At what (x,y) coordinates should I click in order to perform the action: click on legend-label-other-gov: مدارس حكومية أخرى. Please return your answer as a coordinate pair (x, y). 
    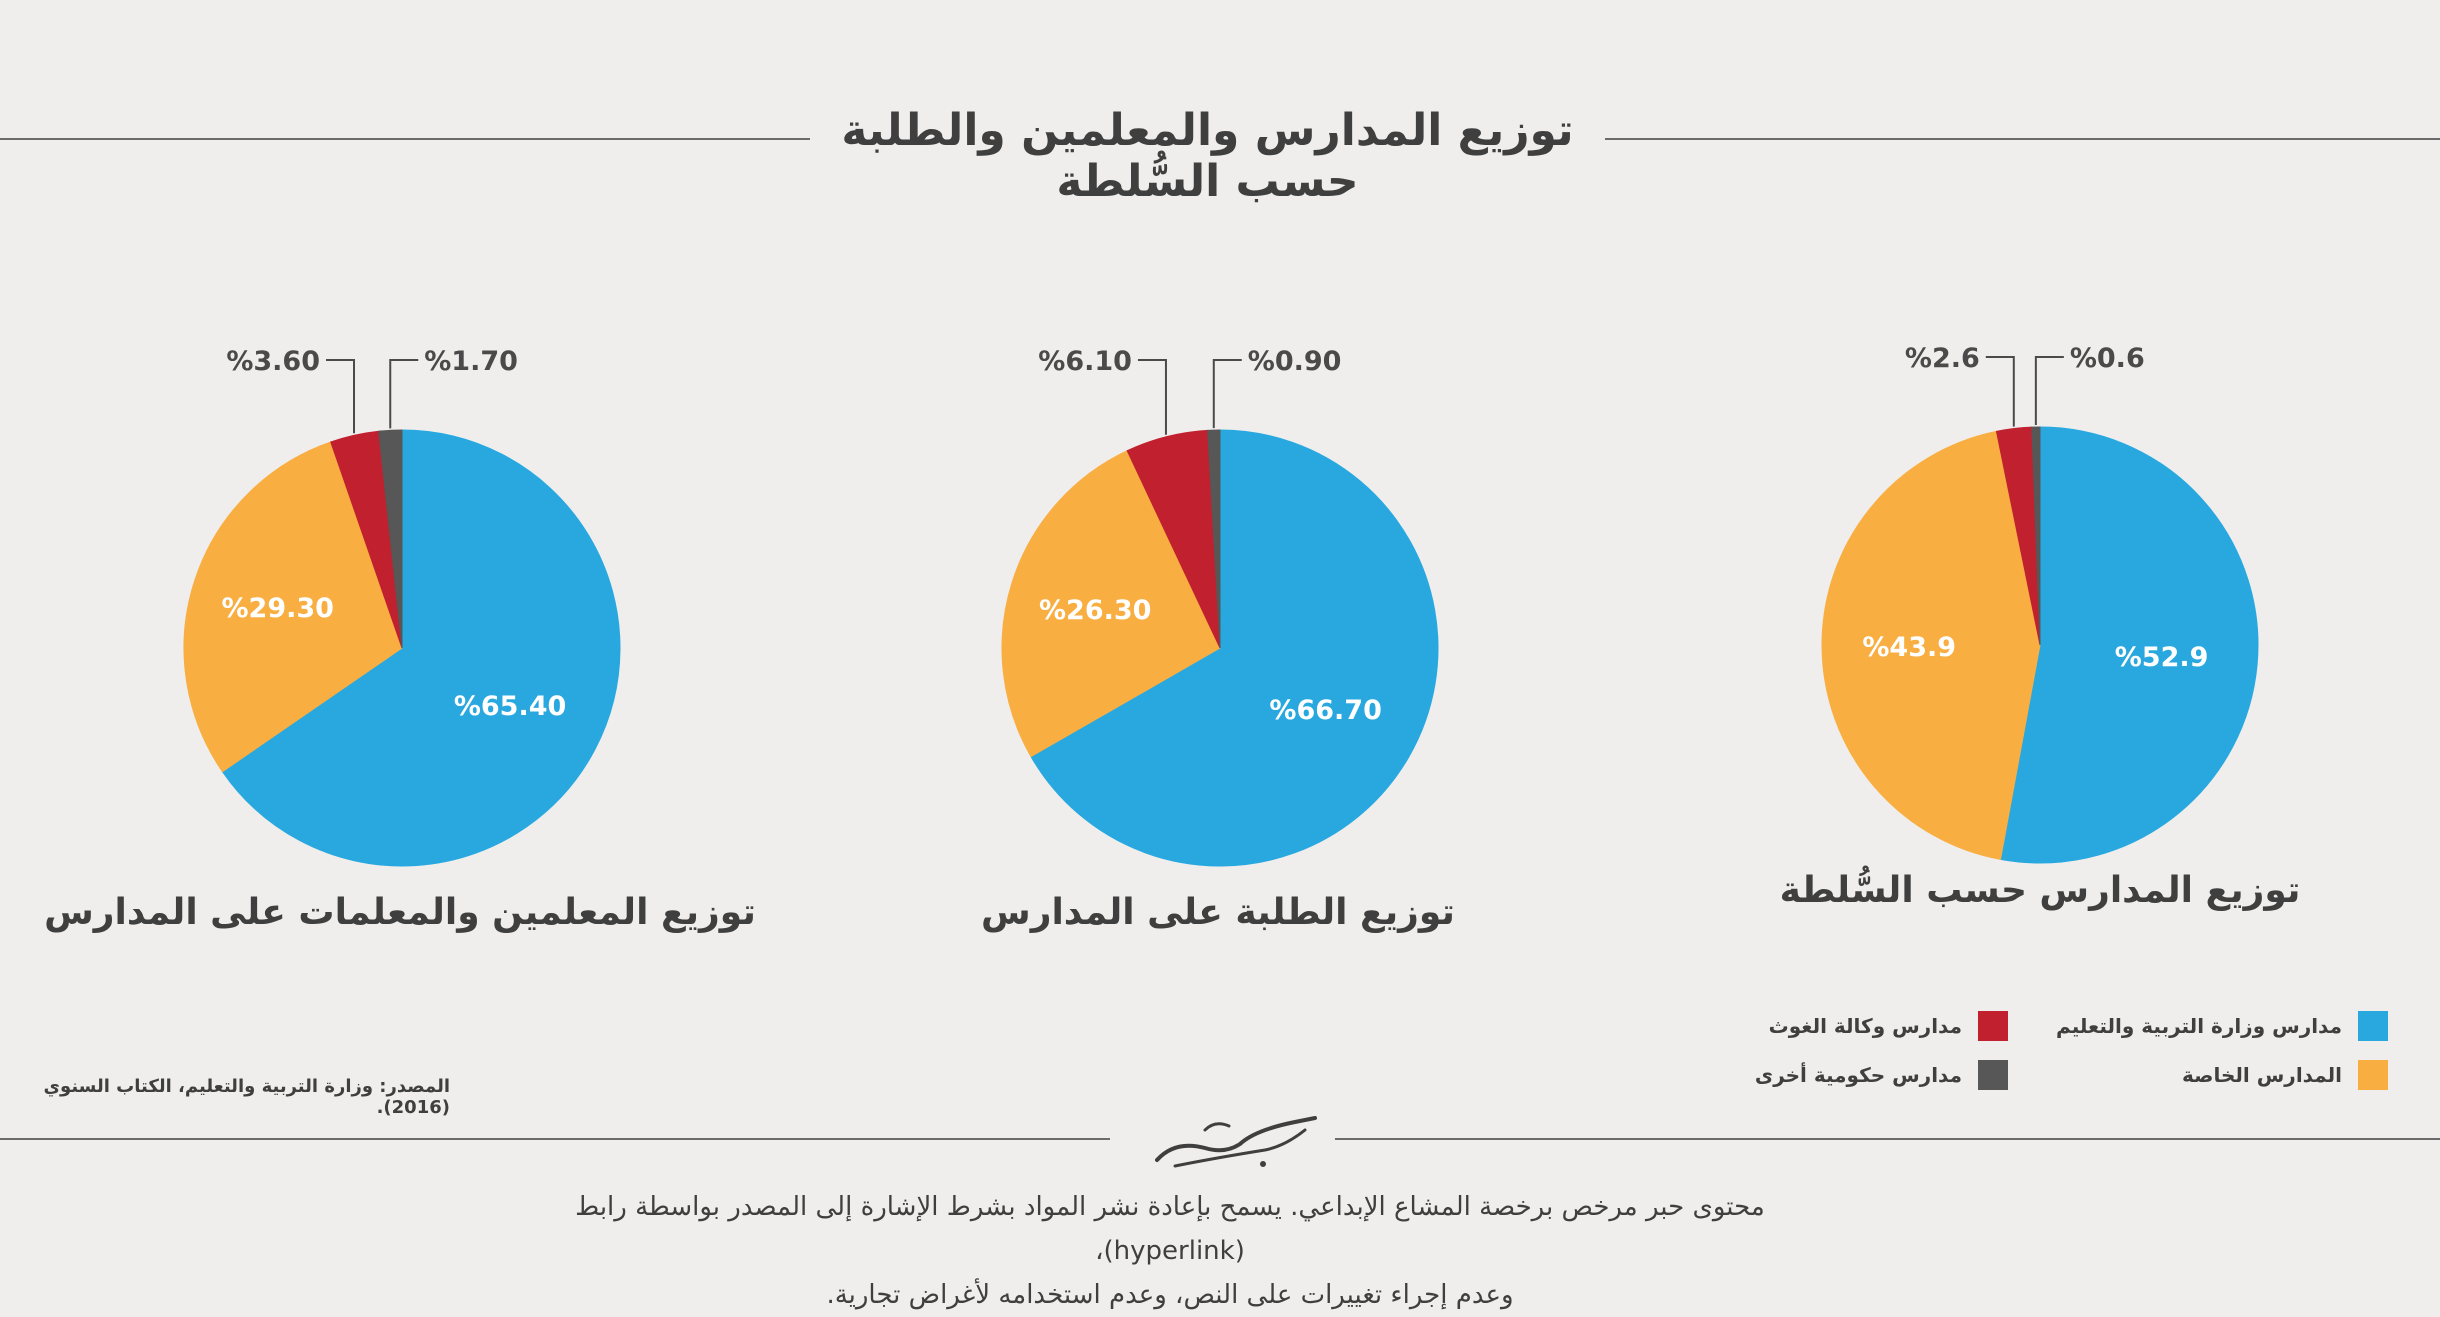
    Looking at the image, I should click on (1858, 1075).